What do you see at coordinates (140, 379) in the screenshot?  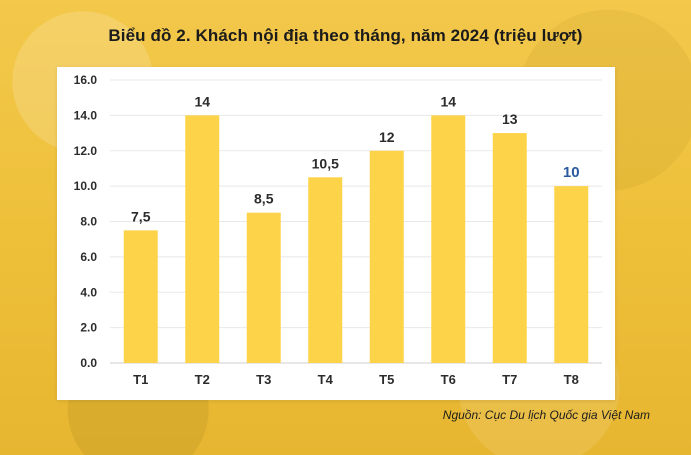 I see `x-tick-label: T1` at bounding box center [140, 379].